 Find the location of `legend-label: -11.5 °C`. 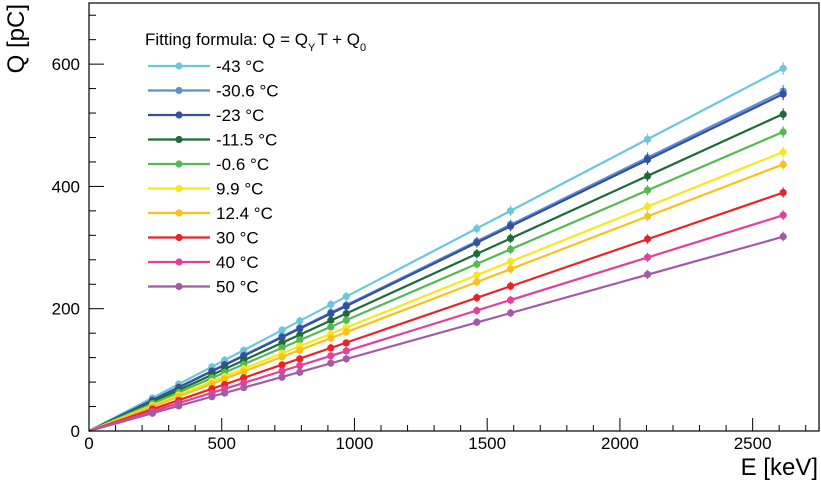

legend-label: -11.5 °C is located at coordinates (246, 140).